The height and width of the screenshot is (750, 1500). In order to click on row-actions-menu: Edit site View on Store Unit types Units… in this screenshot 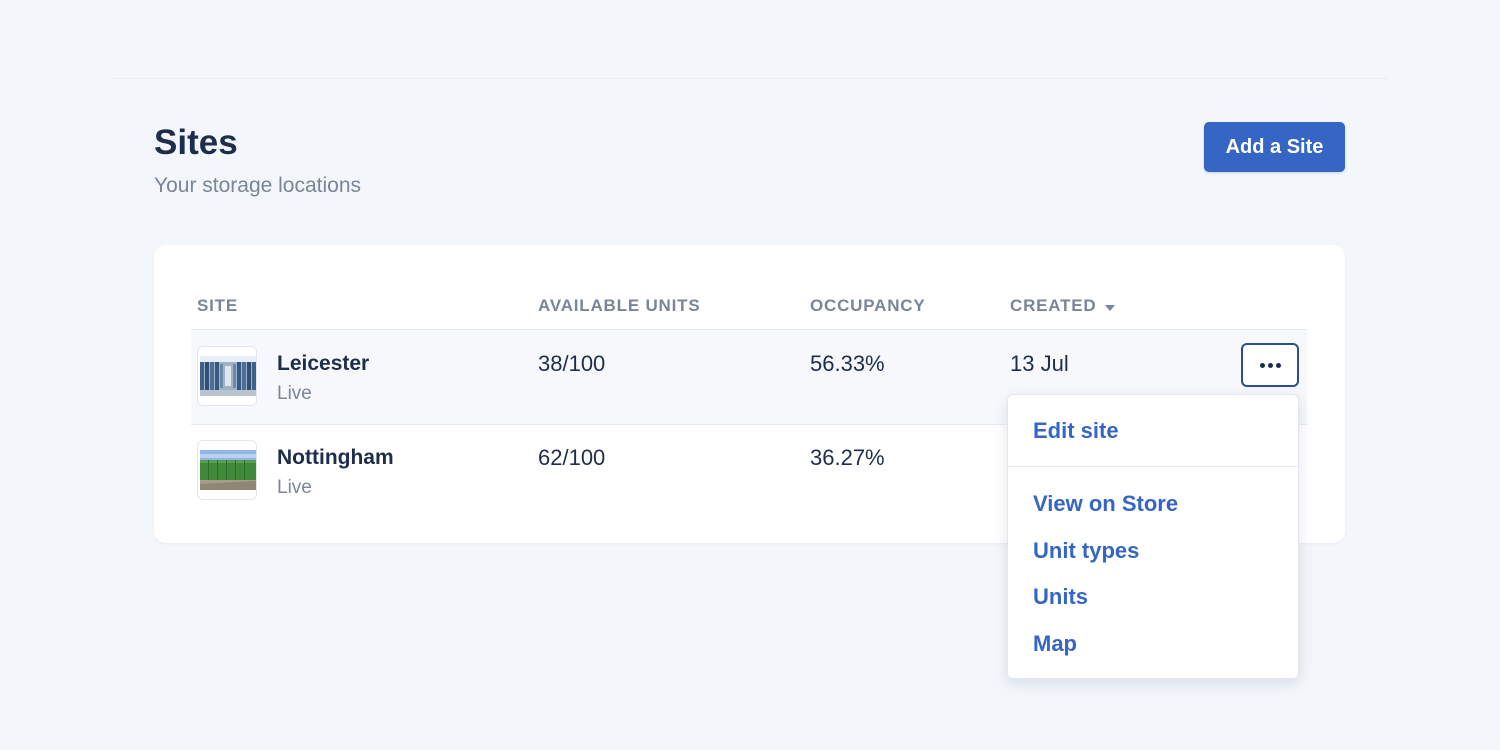, I will do `click(1153, 536)`.